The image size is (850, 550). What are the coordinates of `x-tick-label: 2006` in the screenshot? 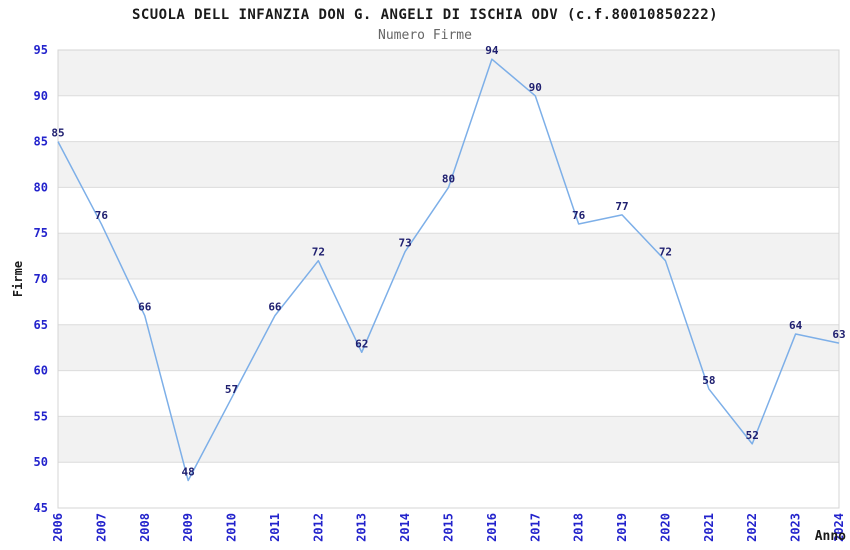 It's located at (58, 527).